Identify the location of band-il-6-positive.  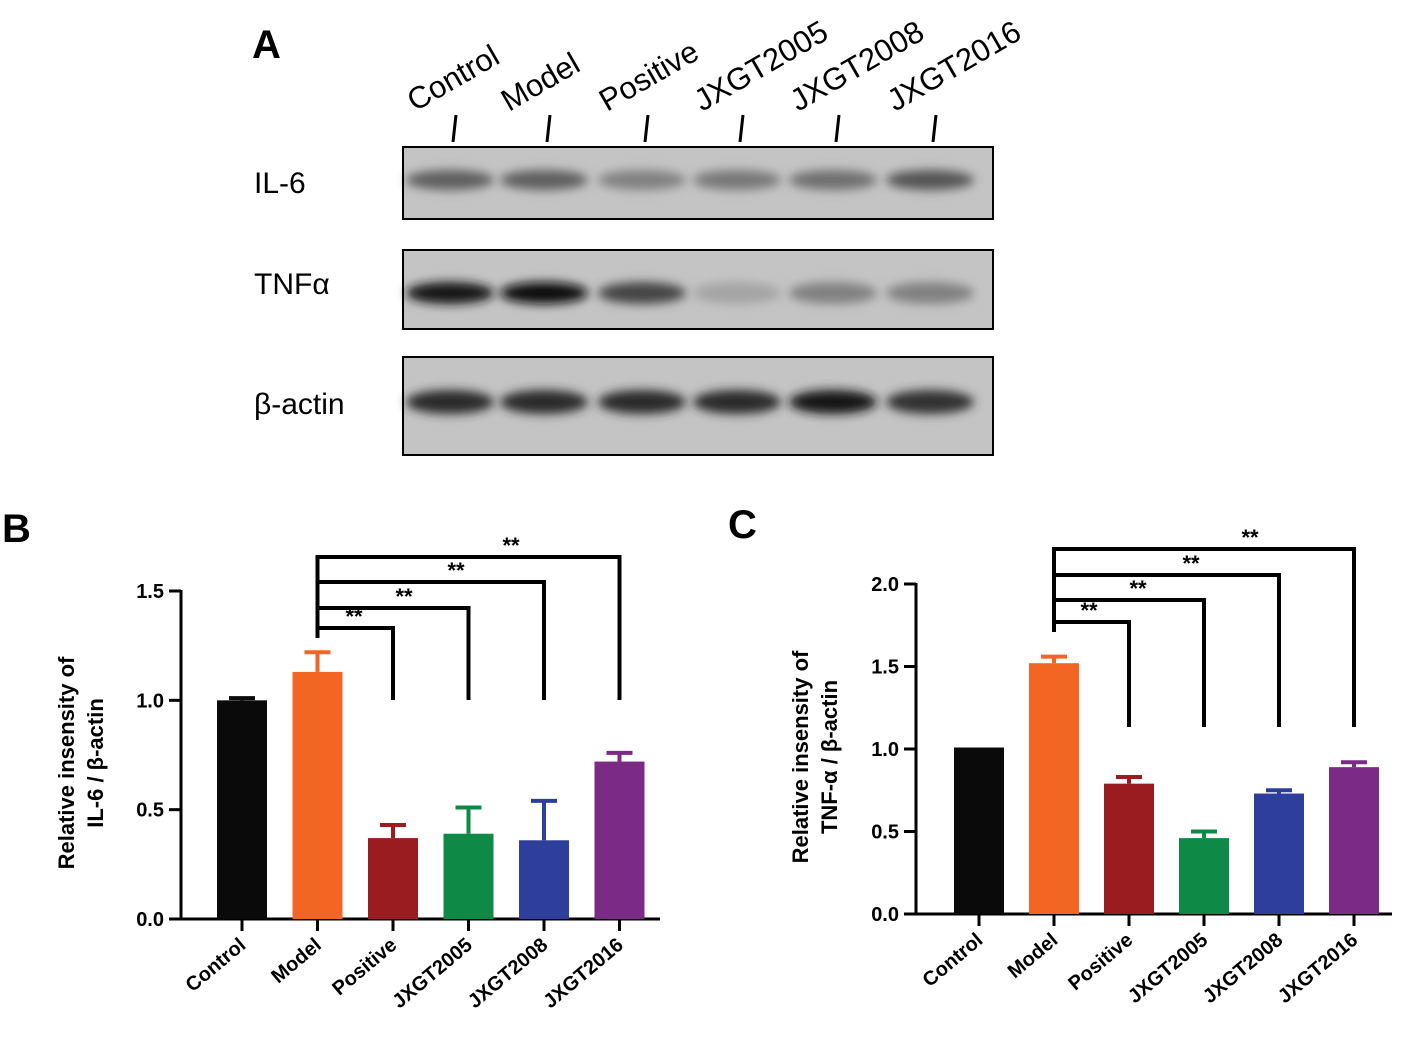
(642, 180).